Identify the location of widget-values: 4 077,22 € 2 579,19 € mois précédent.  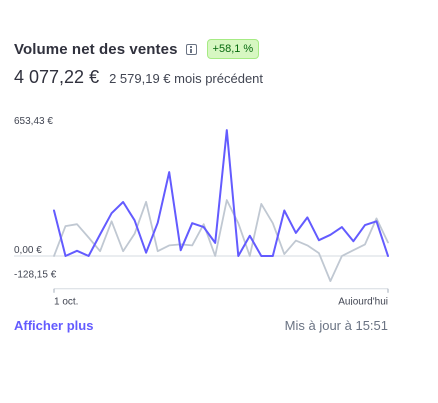
(138, 77).